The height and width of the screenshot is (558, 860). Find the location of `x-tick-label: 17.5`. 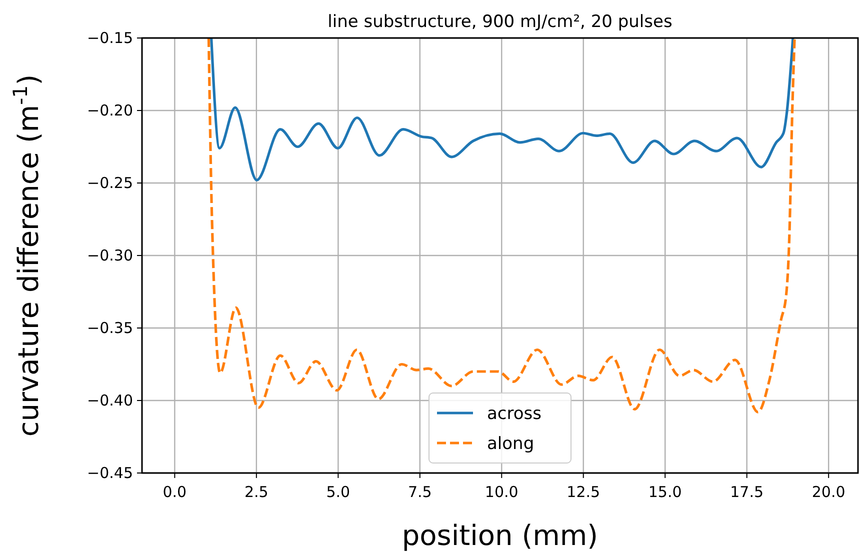

x-tick-label: 17.5 is located at coordinates (747, 492).